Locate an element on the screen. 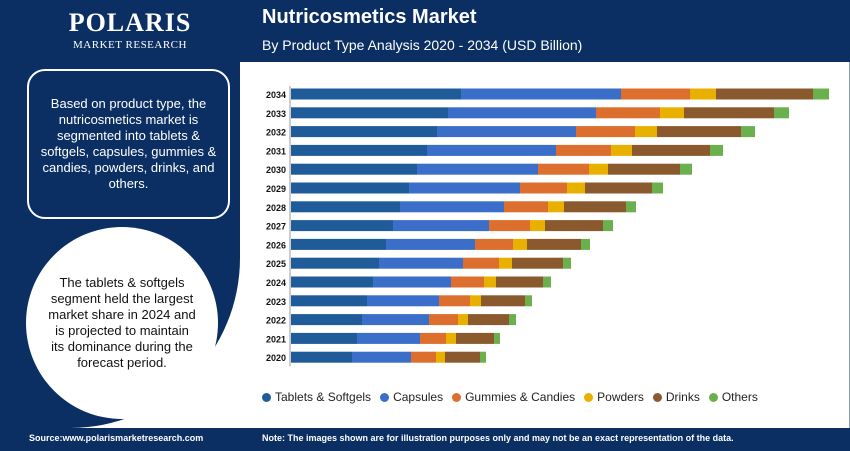 This screenshot has height=451, width=850. bar-2029-powders is located at coordinates (576, 188).